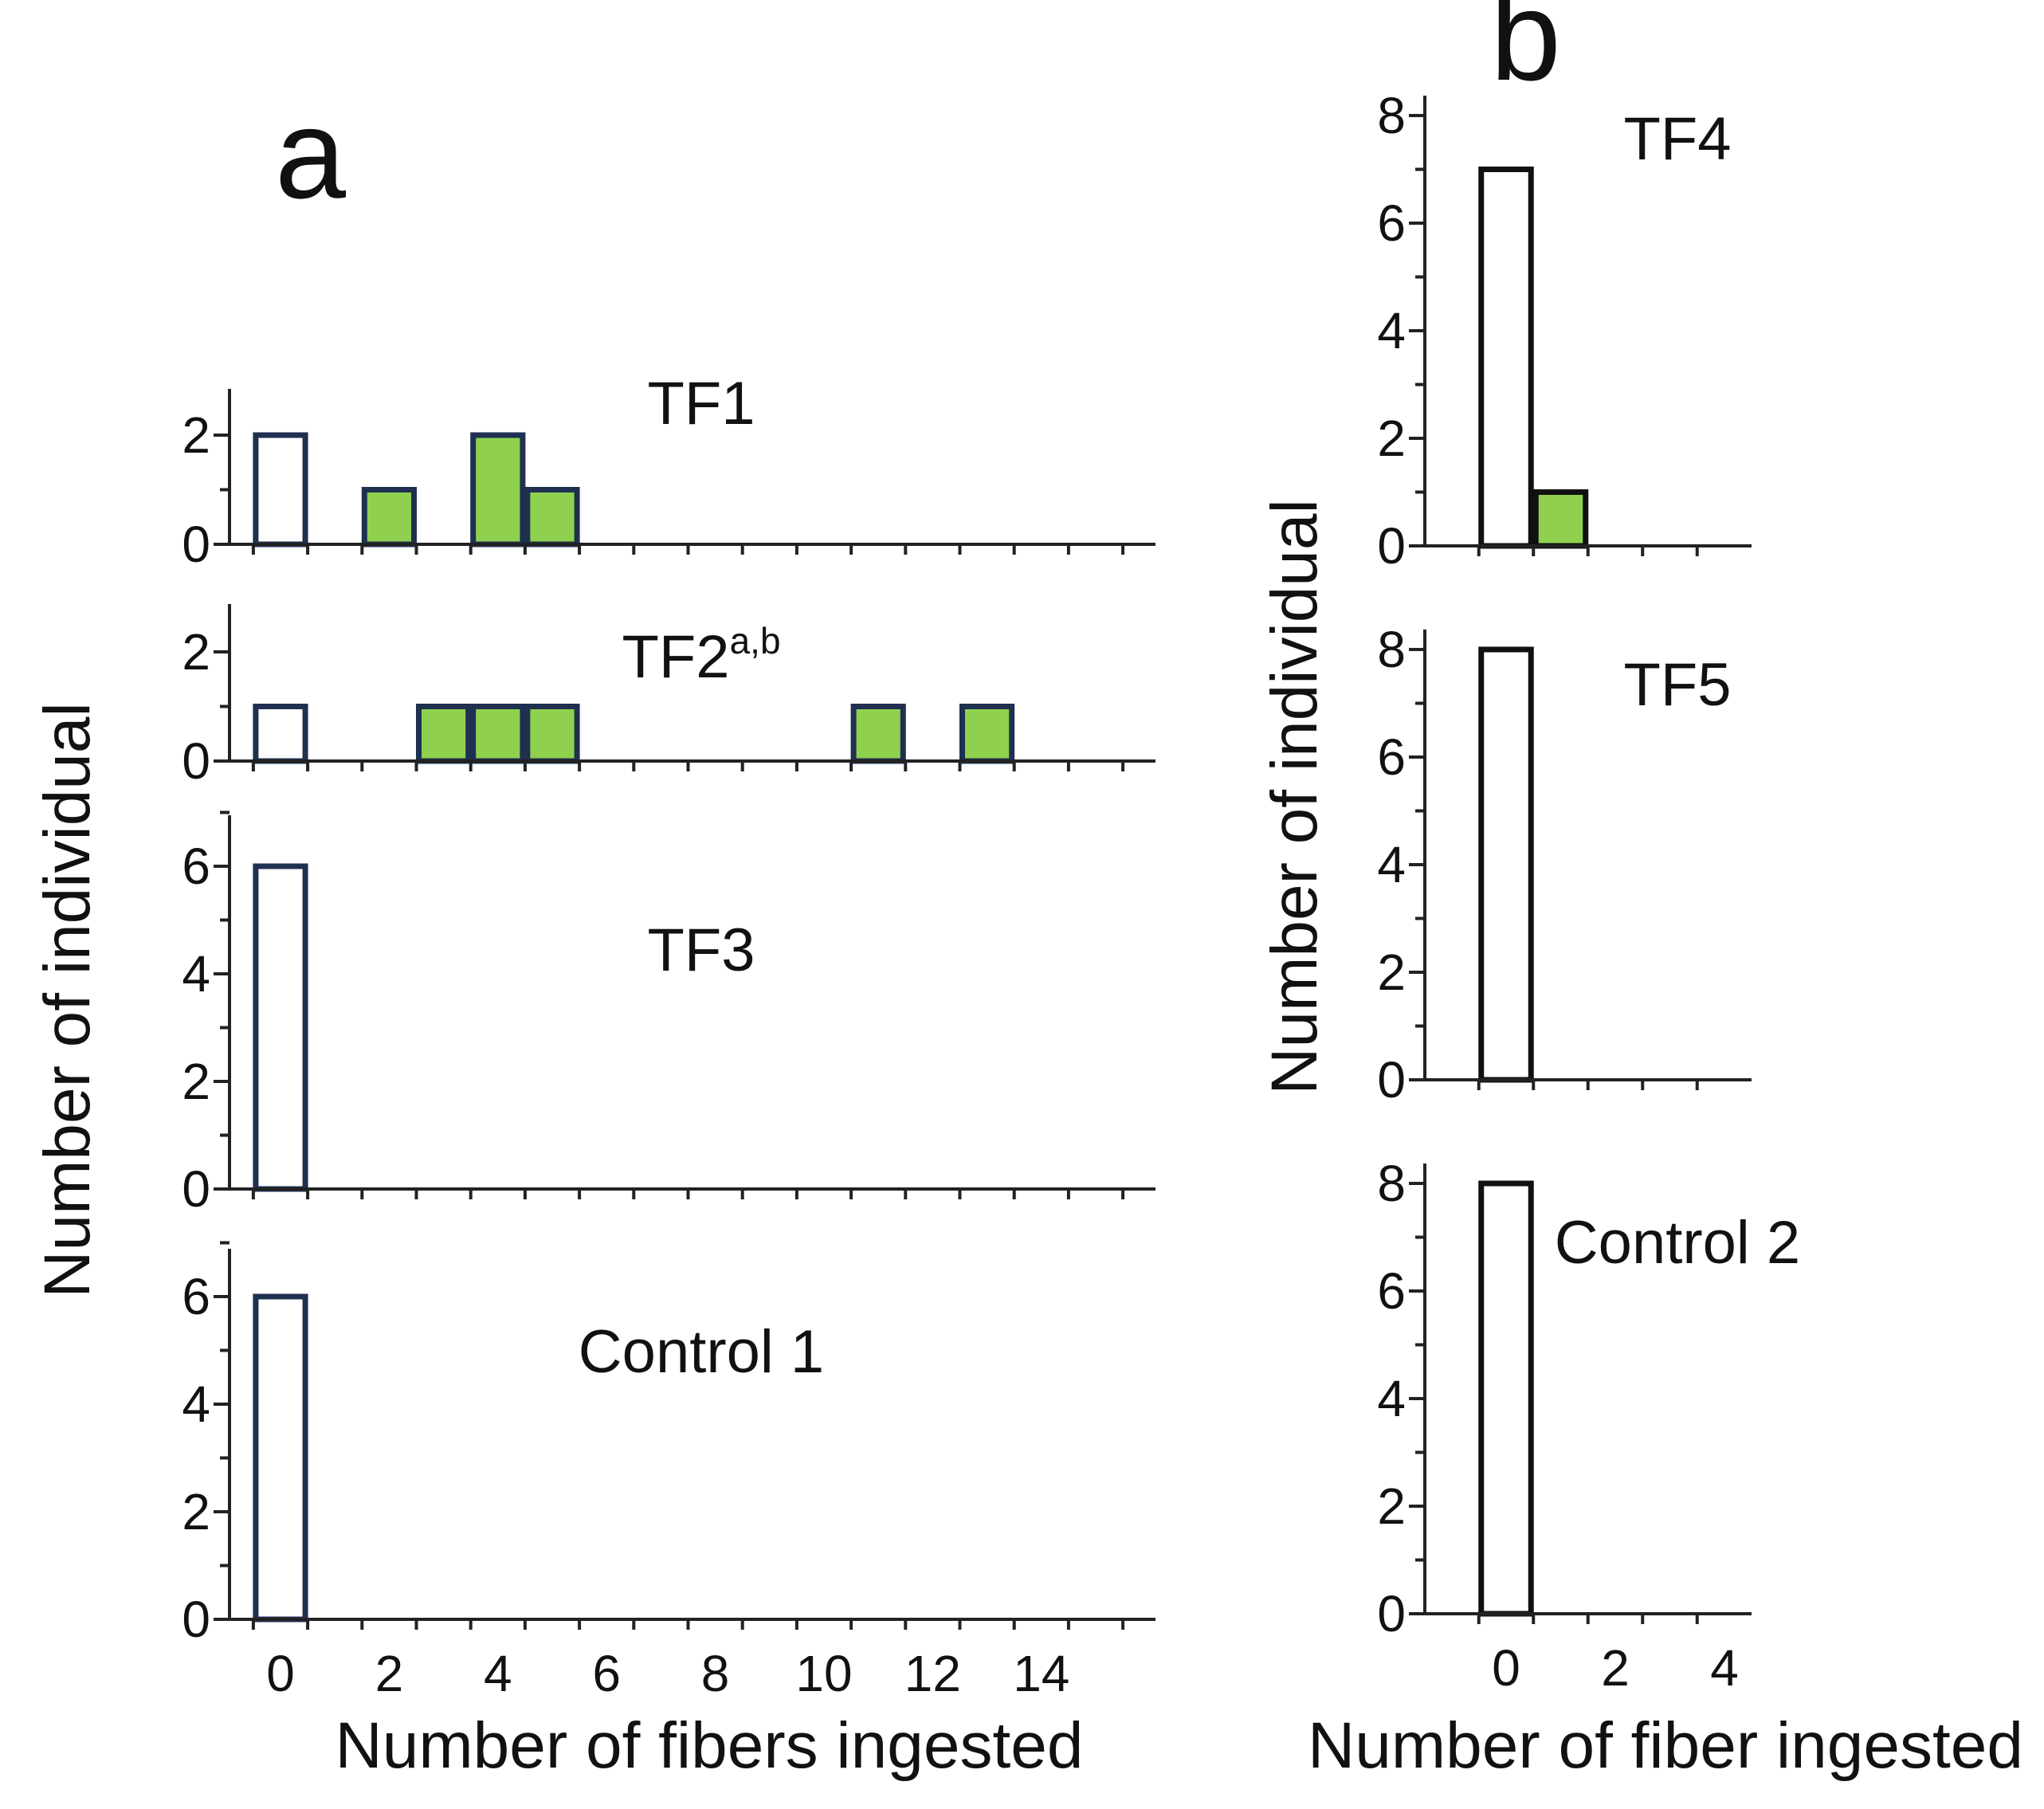  I want to click on y-tick-label-control-2-8: 8, so click(1391, 1183).